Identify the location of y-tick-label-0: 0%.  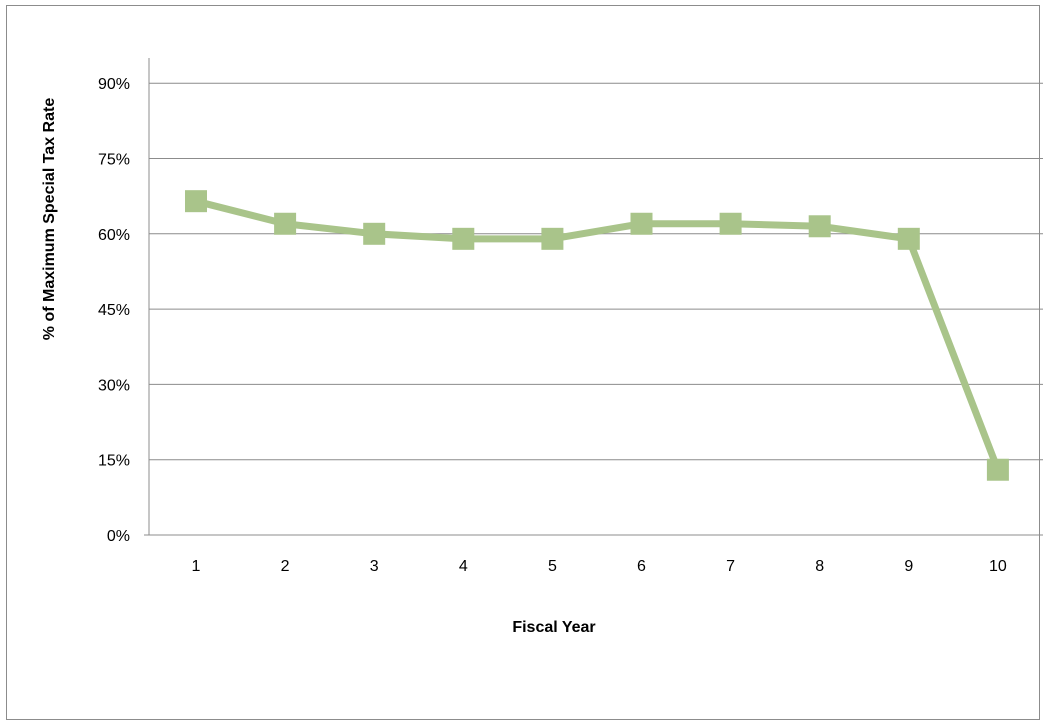
(118, 536).